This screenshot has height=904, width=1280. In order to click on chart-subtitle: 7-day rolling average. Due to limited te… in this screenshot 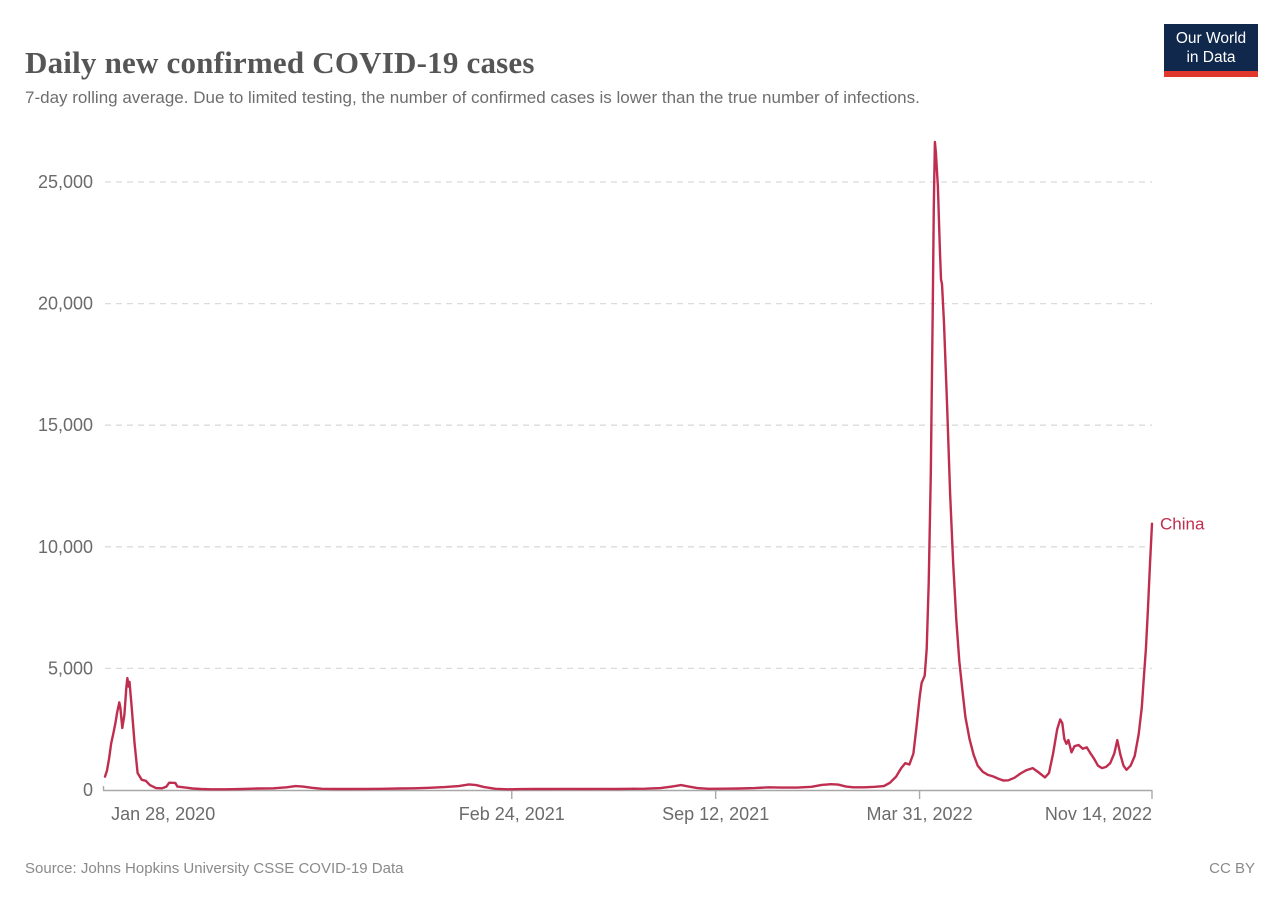, I will do `click(472, 97)`.